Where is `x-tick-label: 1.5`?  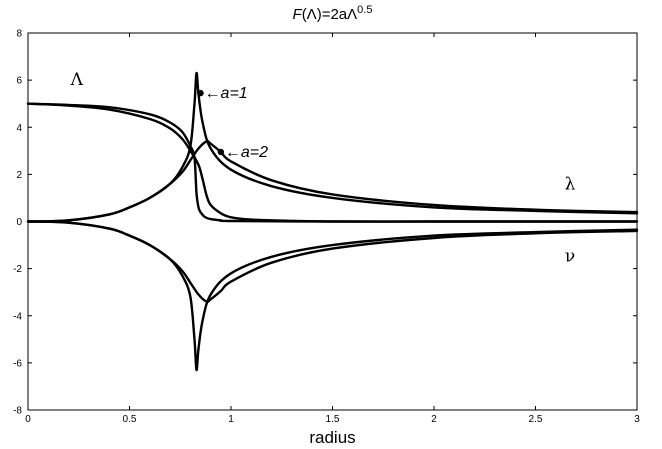
x-tick-label: 1.5 is located at coordinates (333, 419).